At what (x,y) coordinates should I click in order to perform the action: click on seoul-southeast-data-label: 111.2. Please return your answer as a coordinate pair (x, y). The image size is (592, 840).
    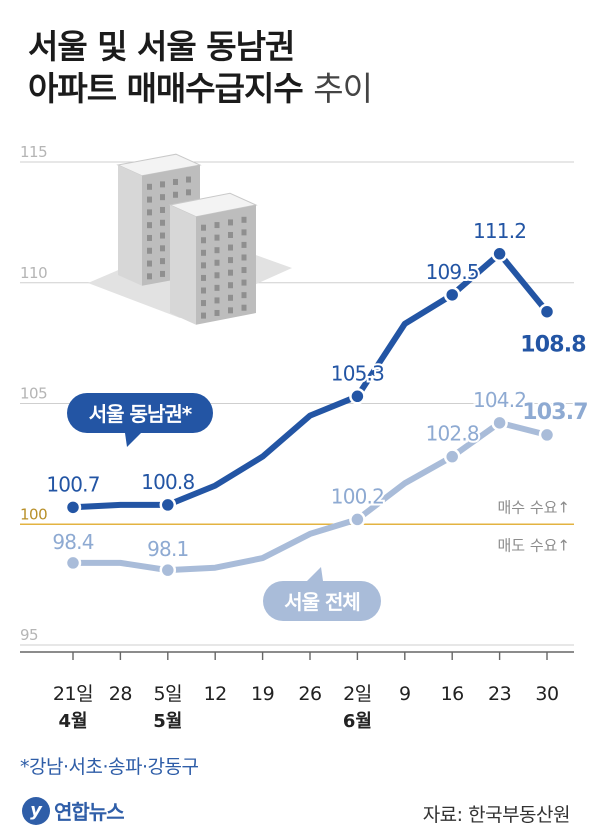
    Looking at the image, I should click on (499, 231).